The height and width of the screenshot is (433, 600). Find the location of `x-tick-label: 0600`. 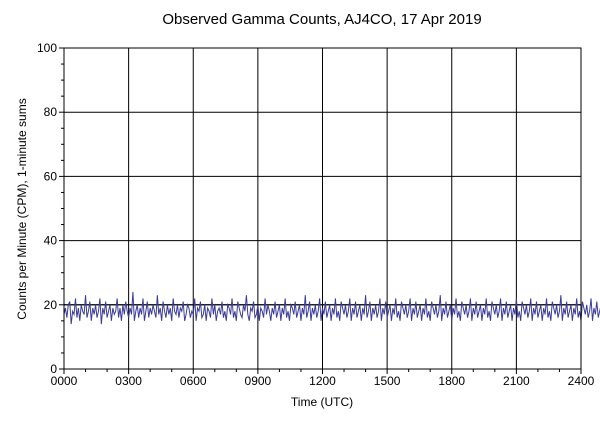

x-tick-label: 0600 is located at coordinates (193, 381).